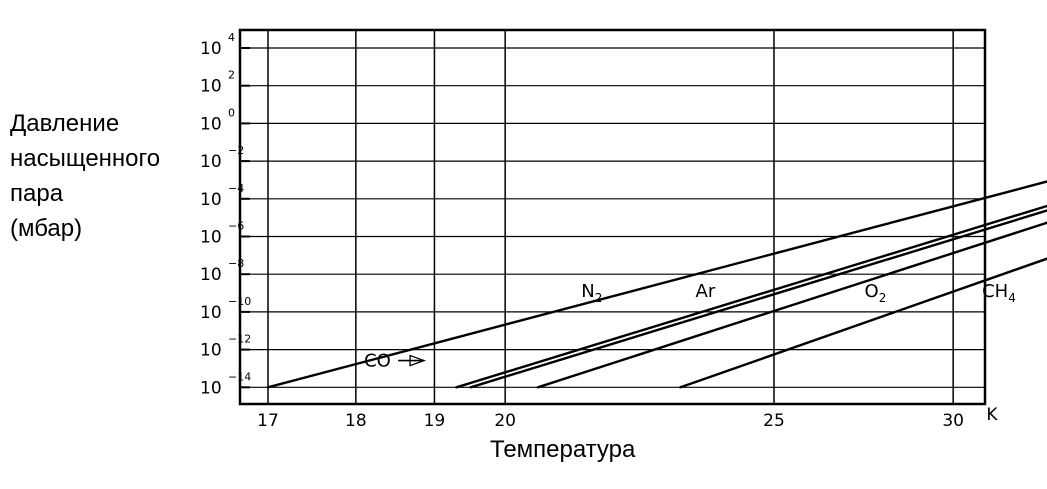  What do you see at coordinates (236, 150) in the screenshot?
I see `y-tick-exponent: −2` at bounding box center [236, 150].